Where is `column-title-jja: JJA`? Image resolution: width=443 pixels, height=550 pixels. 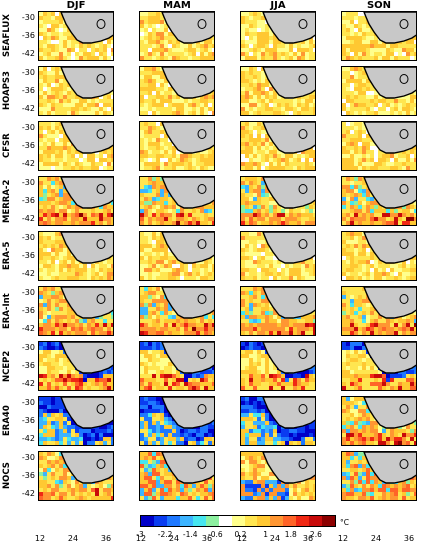 column-title-jja: JJA is located at coordinates (278, 5).